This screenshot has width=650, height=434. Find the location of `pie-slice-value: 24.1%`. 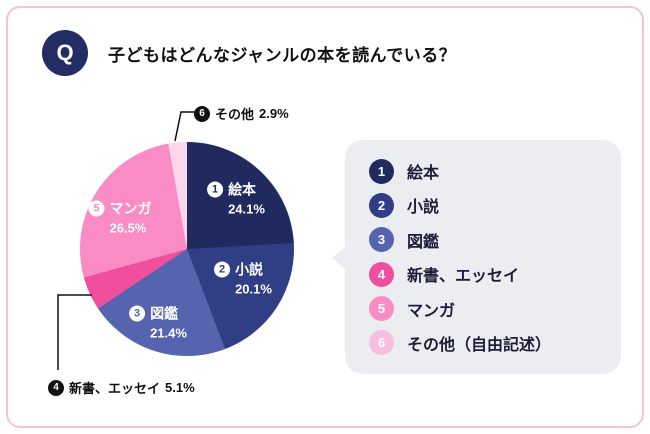

pie-slice-value: 24.1% is located at coordinates (246, 209).